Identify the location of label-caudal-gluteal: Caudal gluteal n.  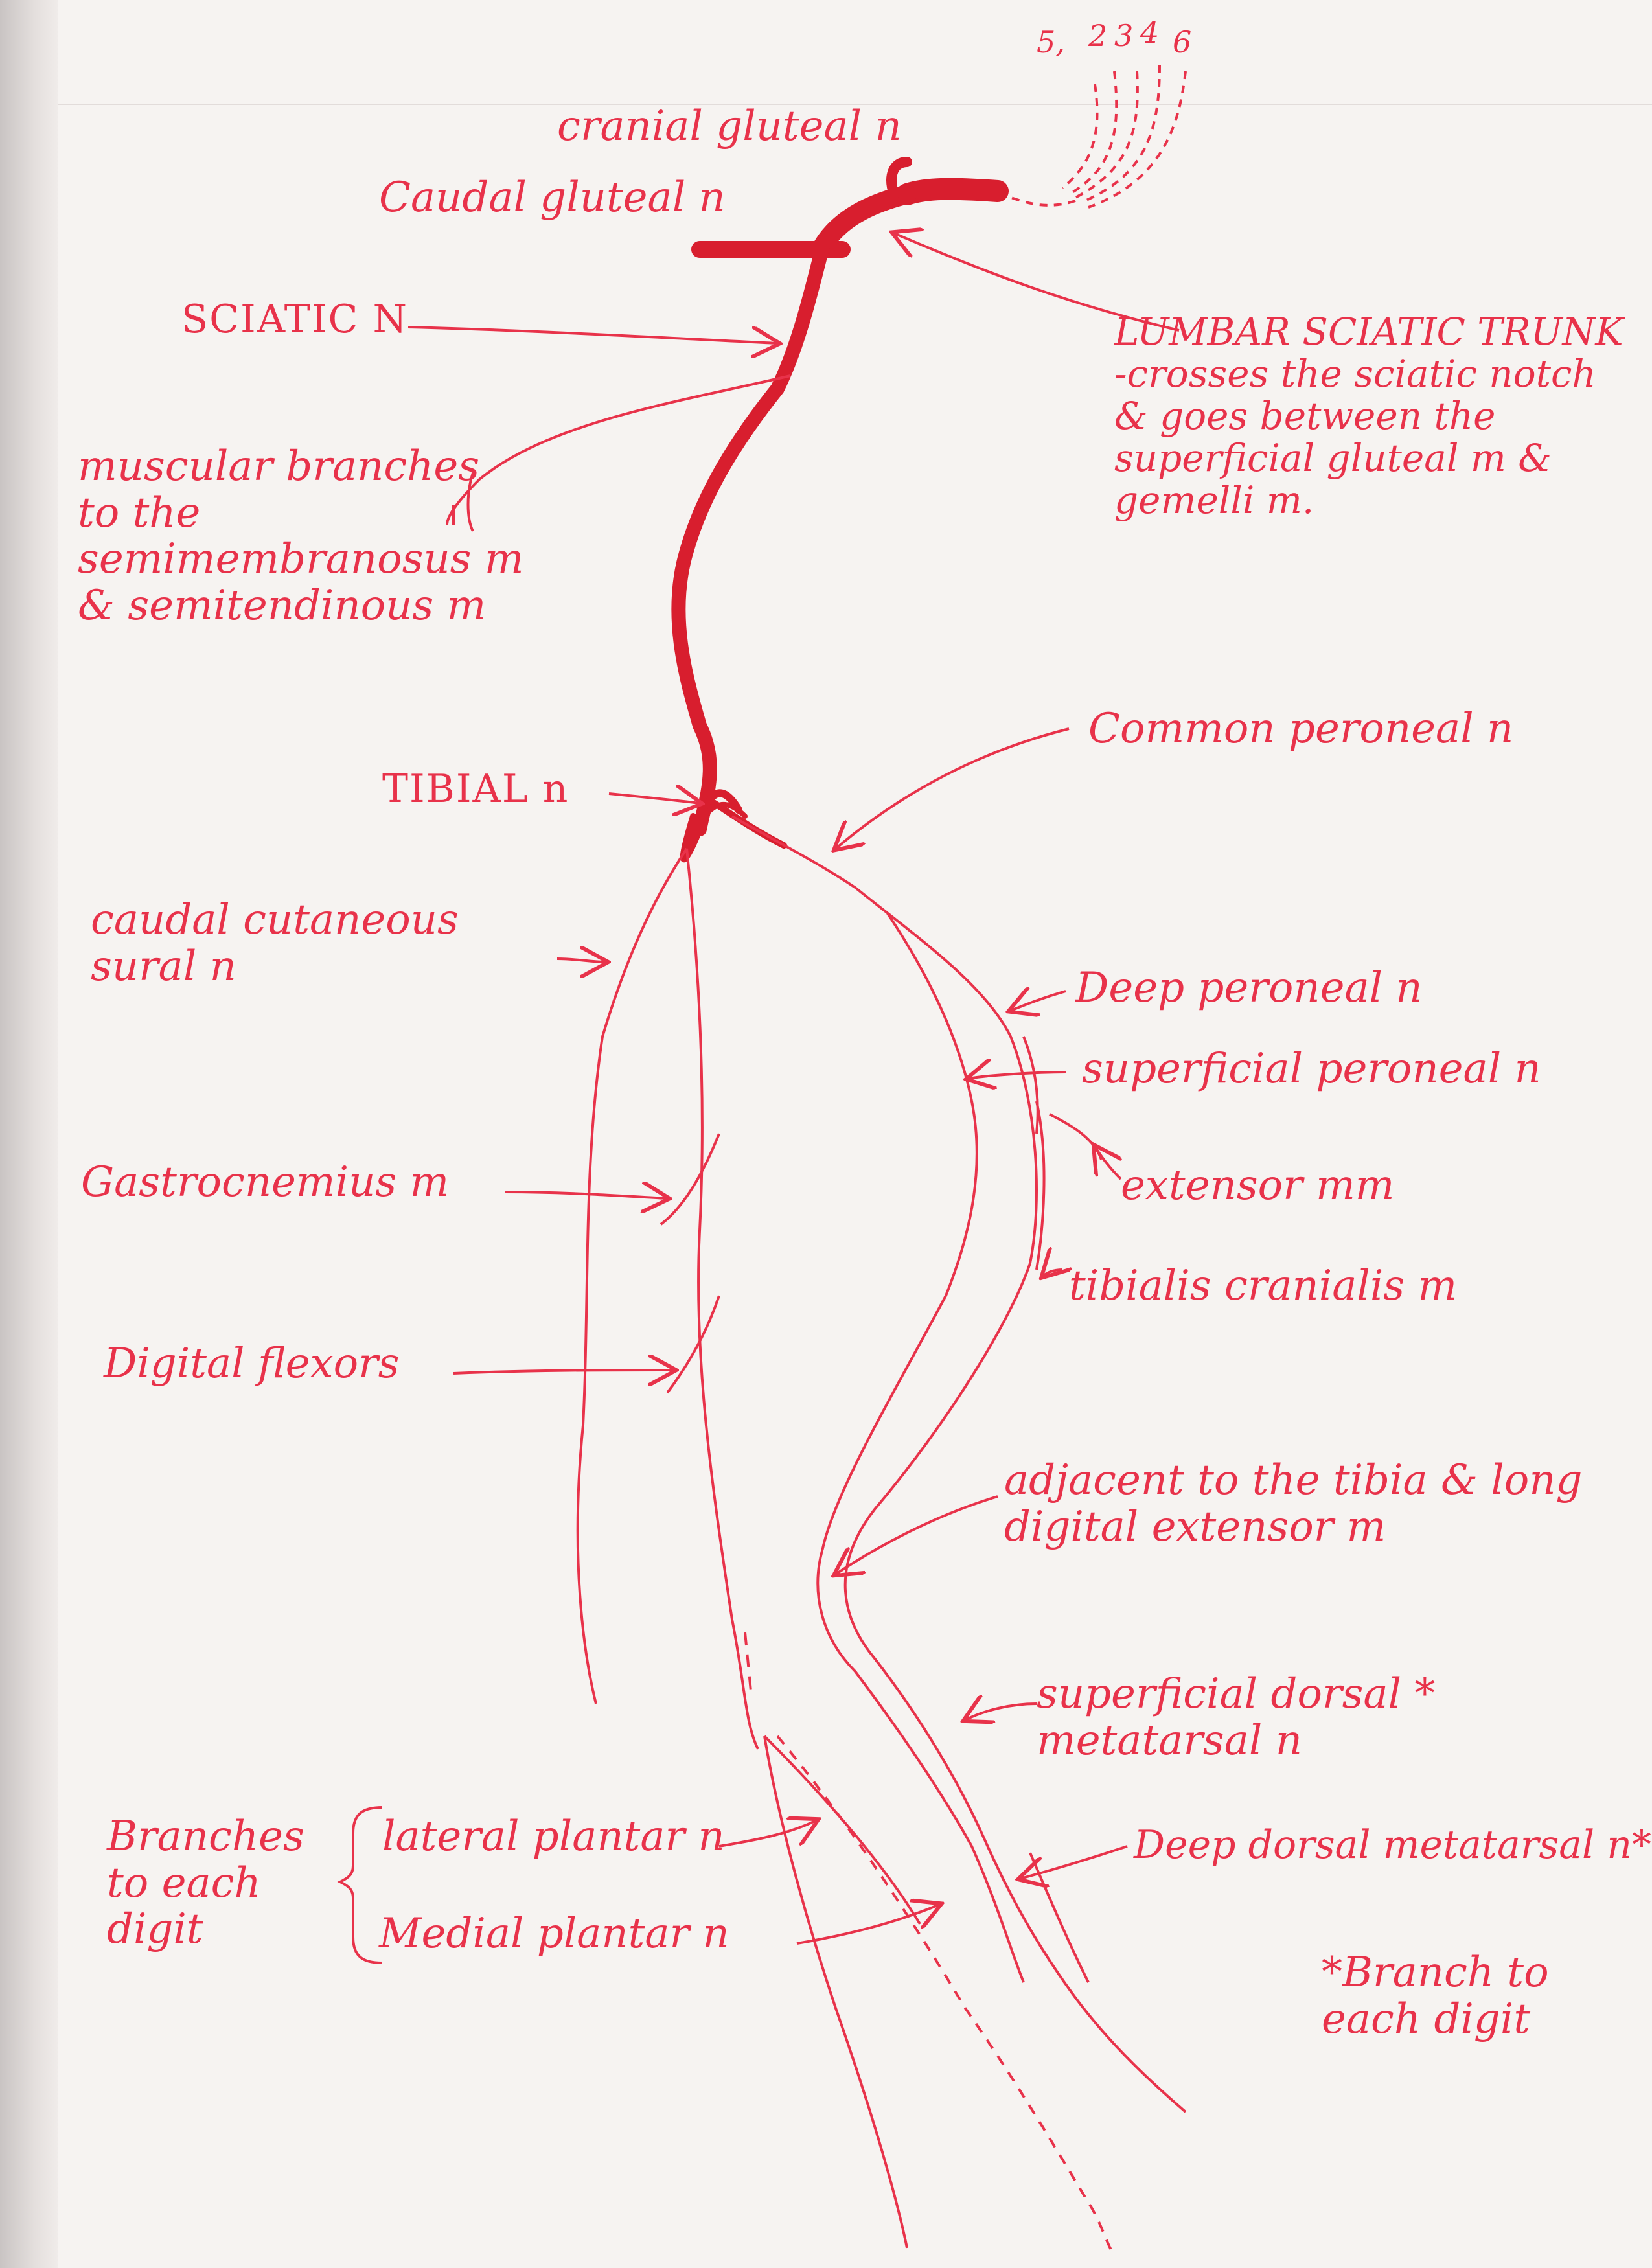
(552, 198).